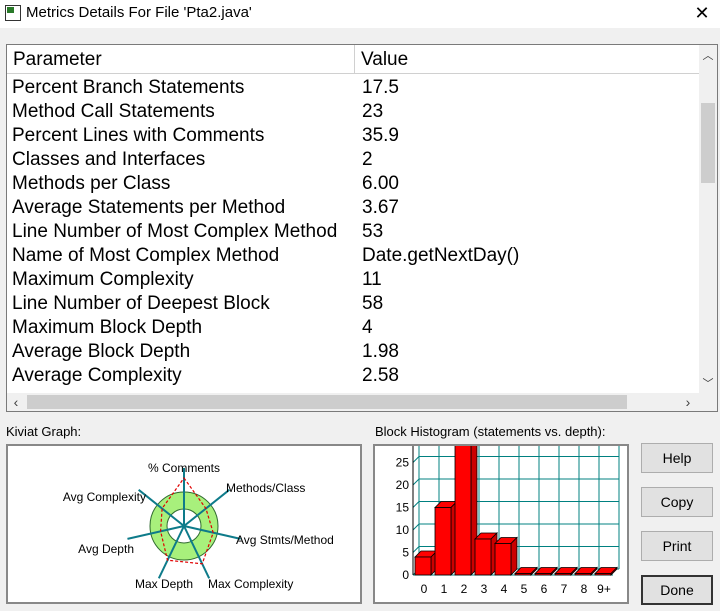 The image size is (720, 611). I want to click on value-cell: 23, so click(373, 111).